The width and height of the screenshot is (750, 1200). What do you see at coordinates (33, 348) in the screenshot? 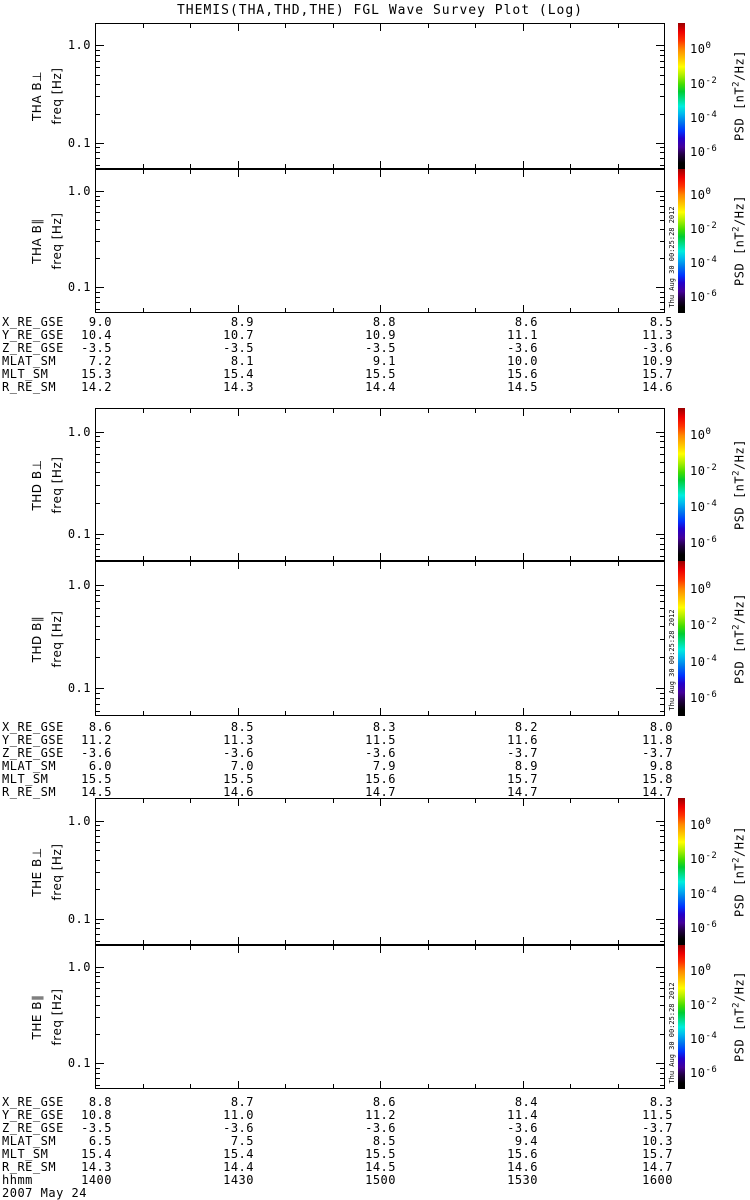
I see `table-row-label: Z_RE_GSE` at bounding box center [33, 348].